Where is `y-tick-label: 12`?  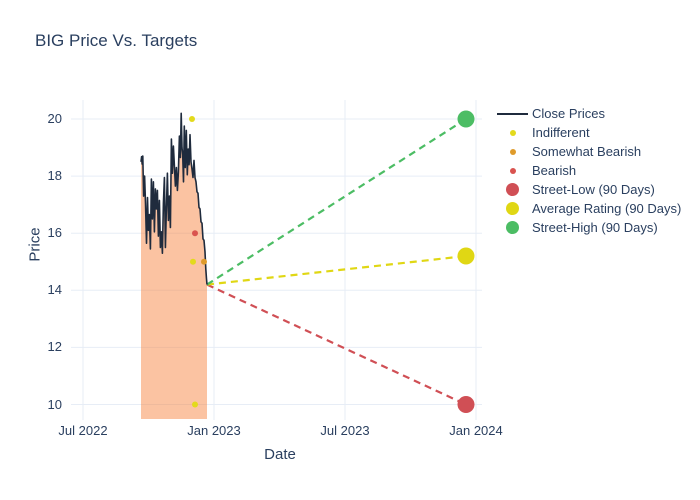 y-tick-label: 12 is located at coordinates (54, 347).